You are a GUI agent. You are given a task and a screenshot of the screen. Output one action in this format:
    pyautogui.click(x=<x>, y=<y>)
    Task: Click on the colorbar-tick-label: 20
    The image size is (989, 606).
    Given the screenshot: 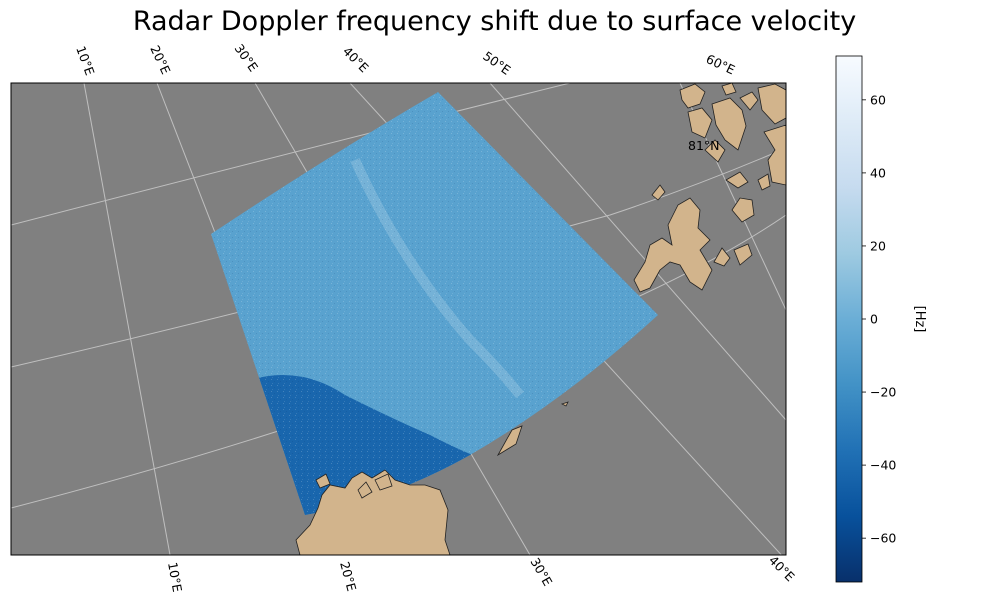 What is the action you would take?
    pyautogui.click(x=878, y=245)
    